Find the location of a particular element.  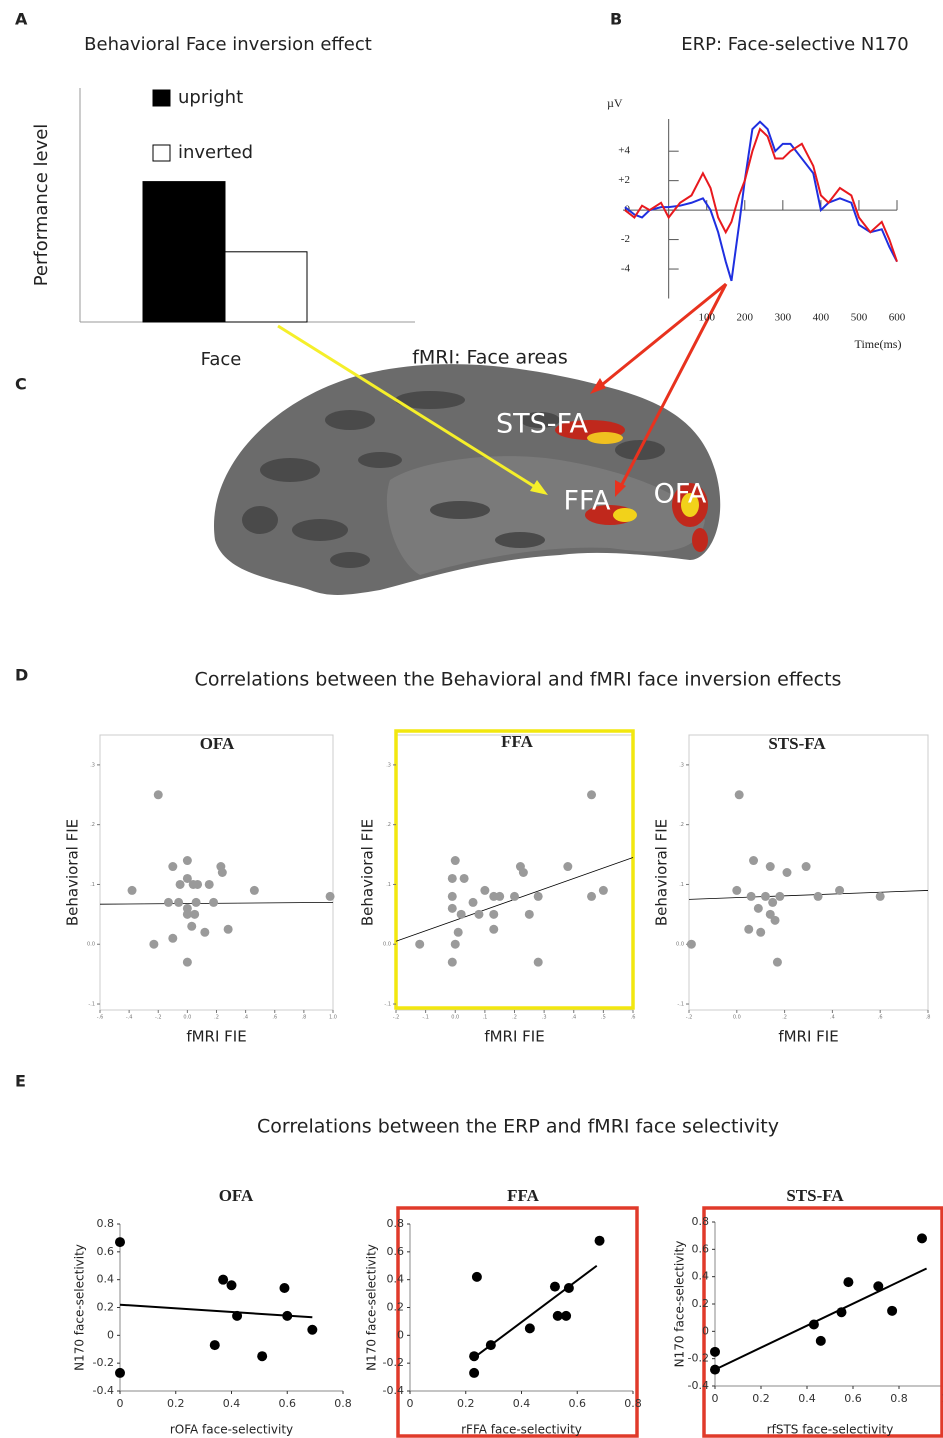

y-axis-label: Performance level is located at coordinates (41, 205).